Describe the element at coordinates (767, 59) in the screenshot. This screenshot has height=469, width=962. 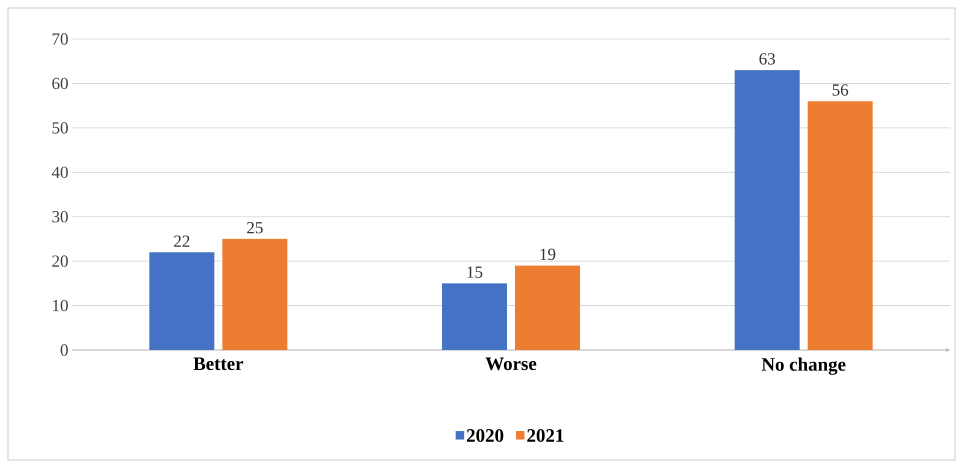
I see `data-label: 63` at that location.